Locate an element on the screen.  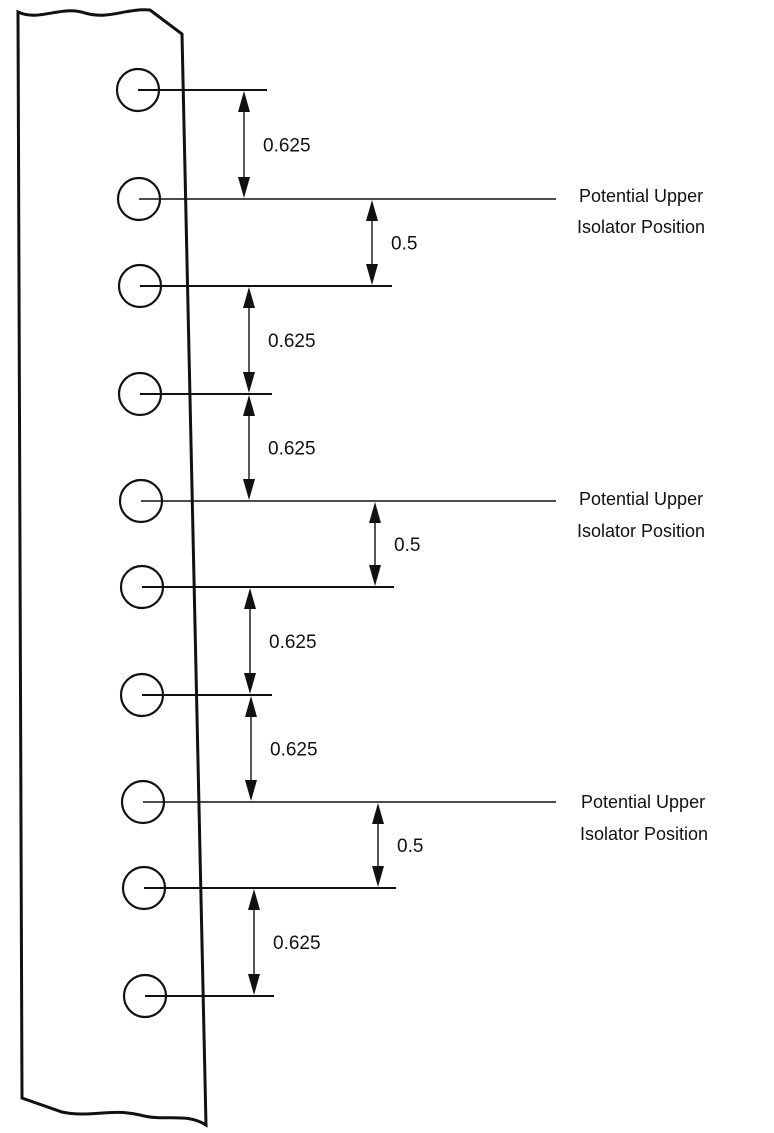
isolator-callout-2-line2: Isolator Position is located at coordinates (641, 531).